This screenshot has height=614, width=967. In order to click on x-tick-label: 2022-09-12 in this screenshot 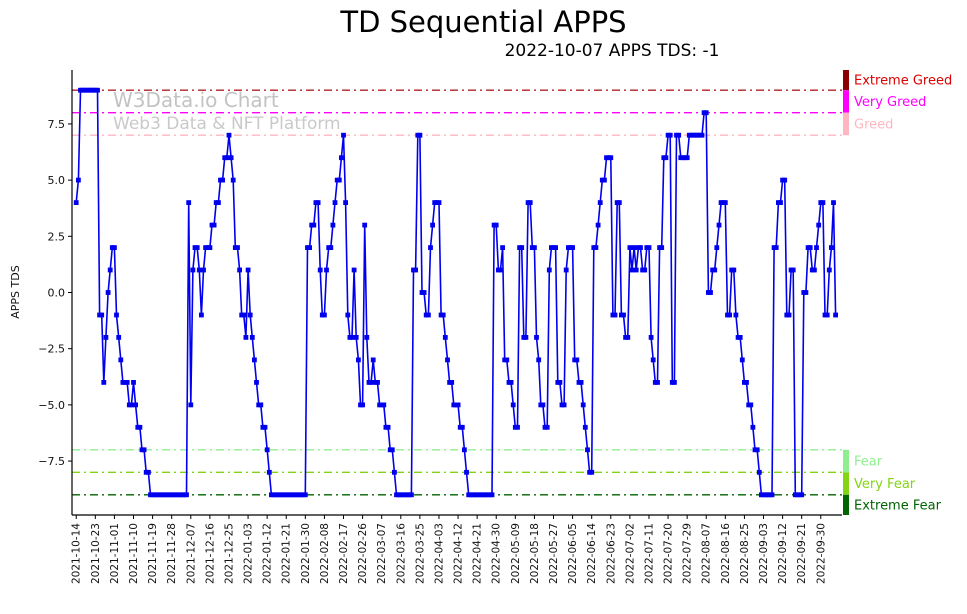, I will do `click(783, 553)`.